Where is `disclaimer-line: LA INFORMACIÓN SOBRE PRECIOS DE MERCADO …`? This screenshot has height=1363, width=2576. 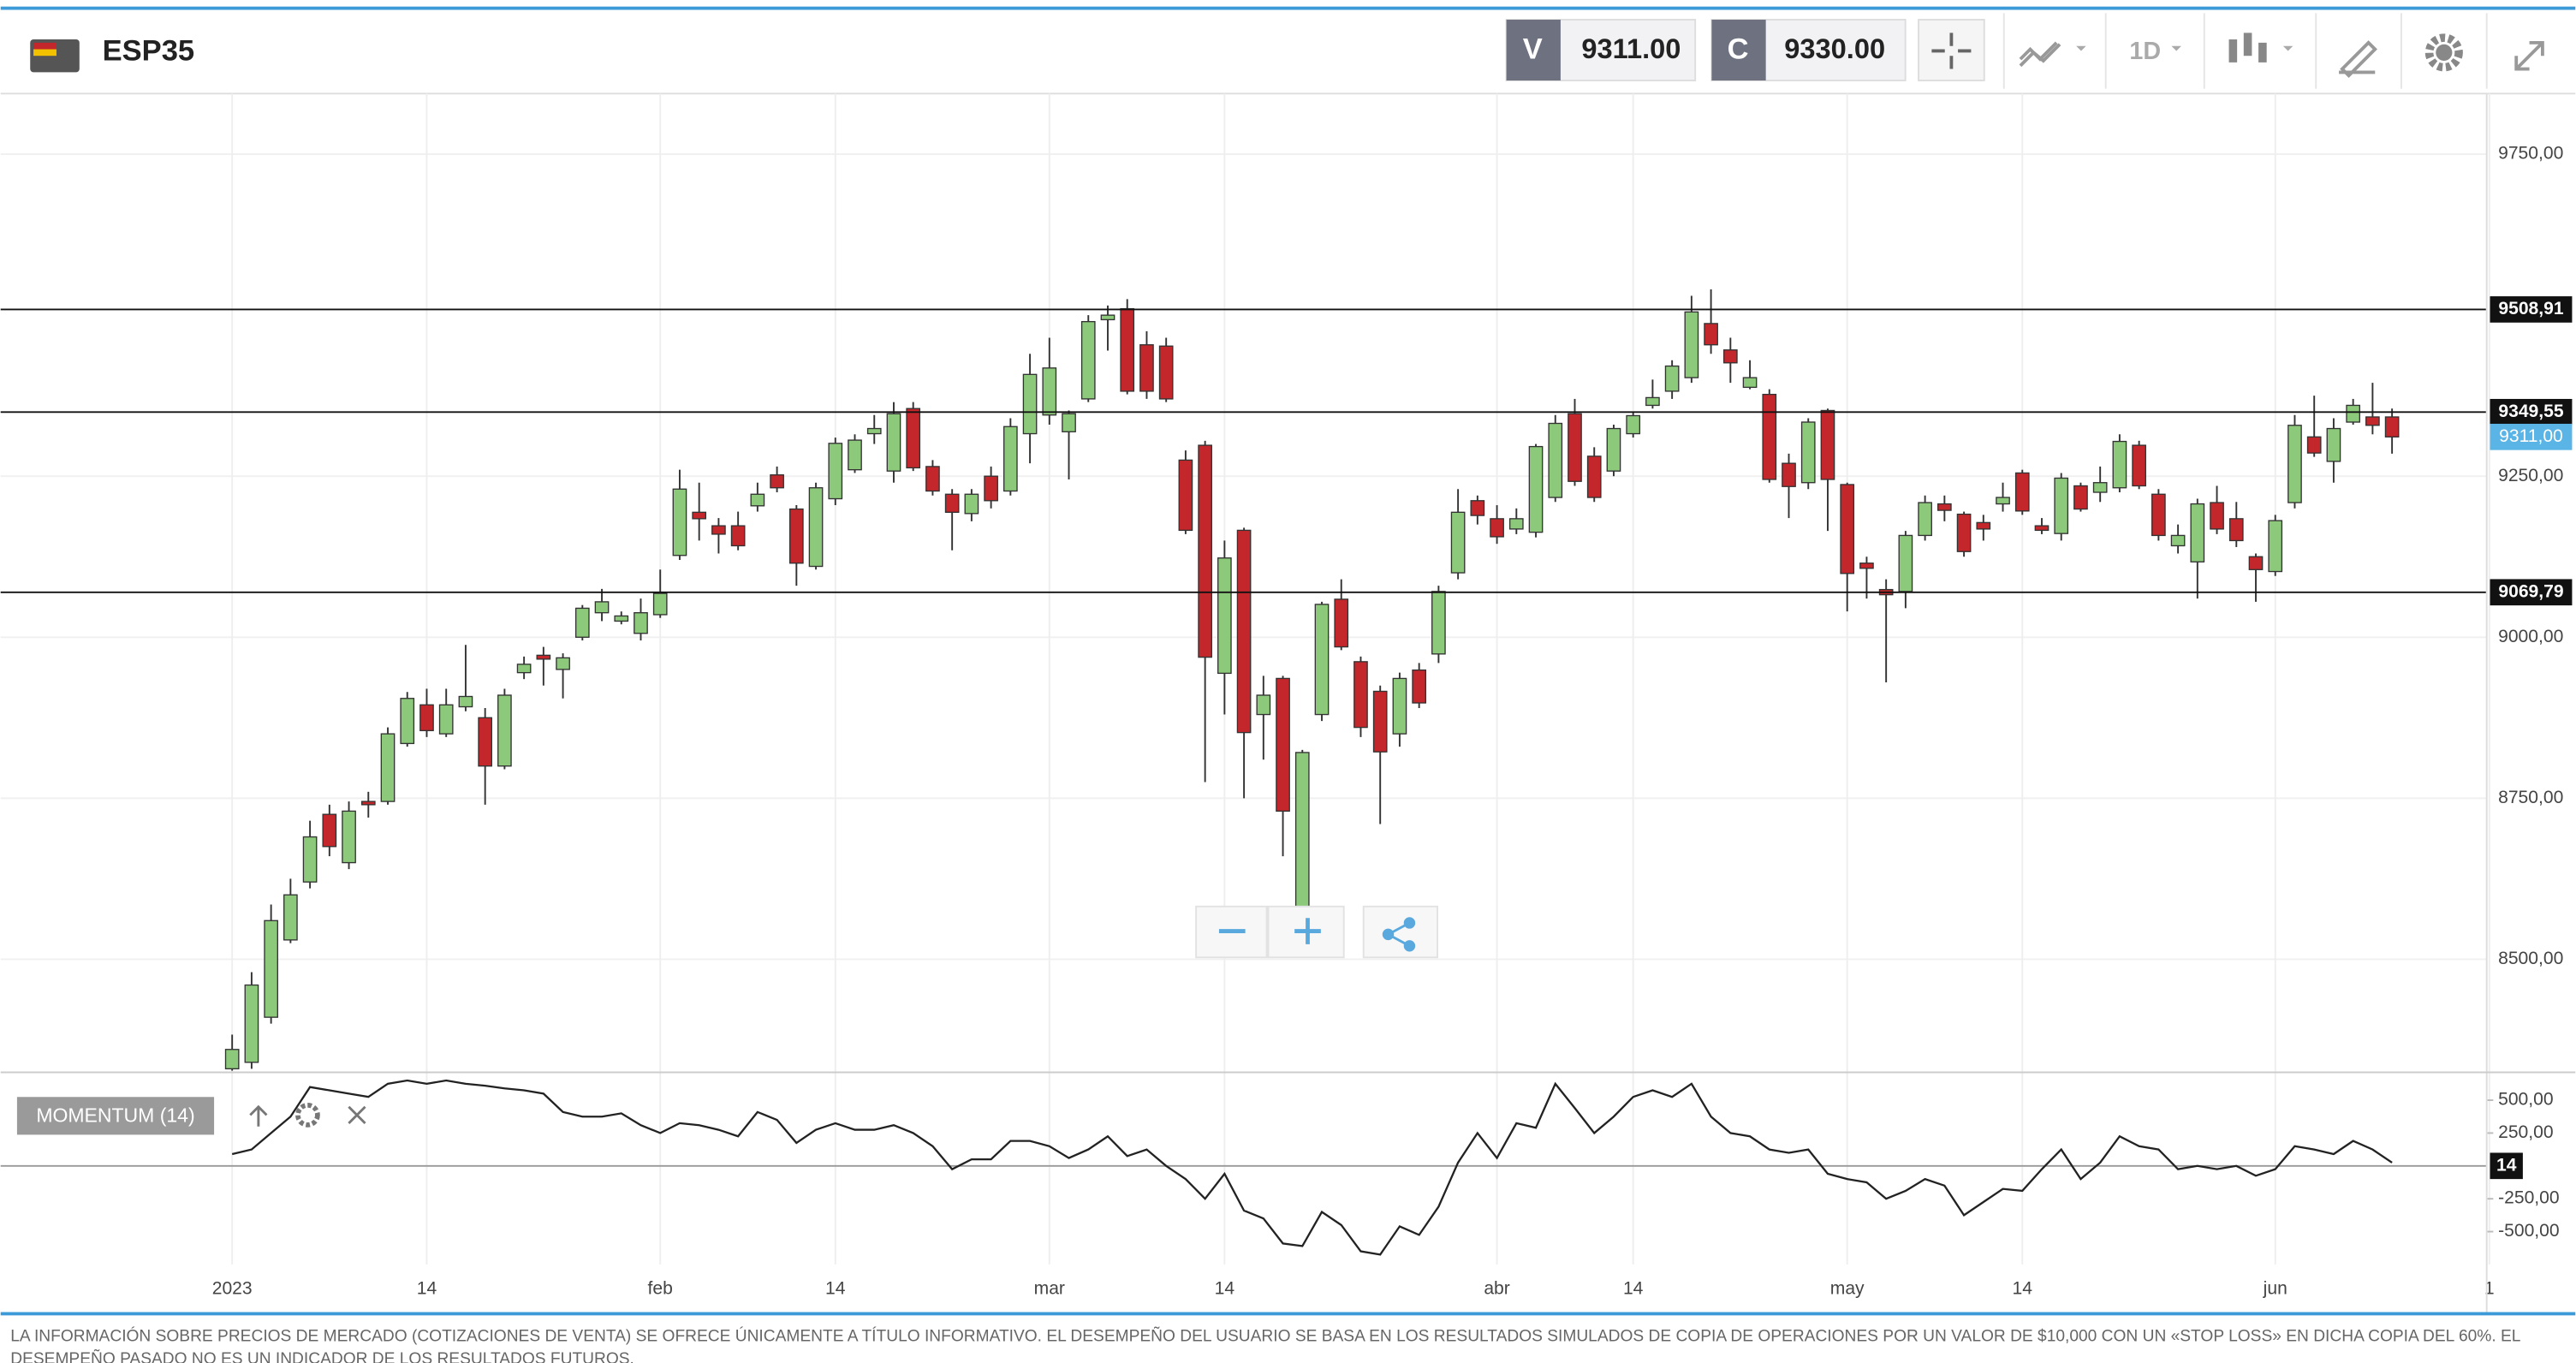 disclaimer-line: LA INFORMACIÓN SOBRE PRECIOS DE MERCADO … is located at coordinates (1265, 1335).